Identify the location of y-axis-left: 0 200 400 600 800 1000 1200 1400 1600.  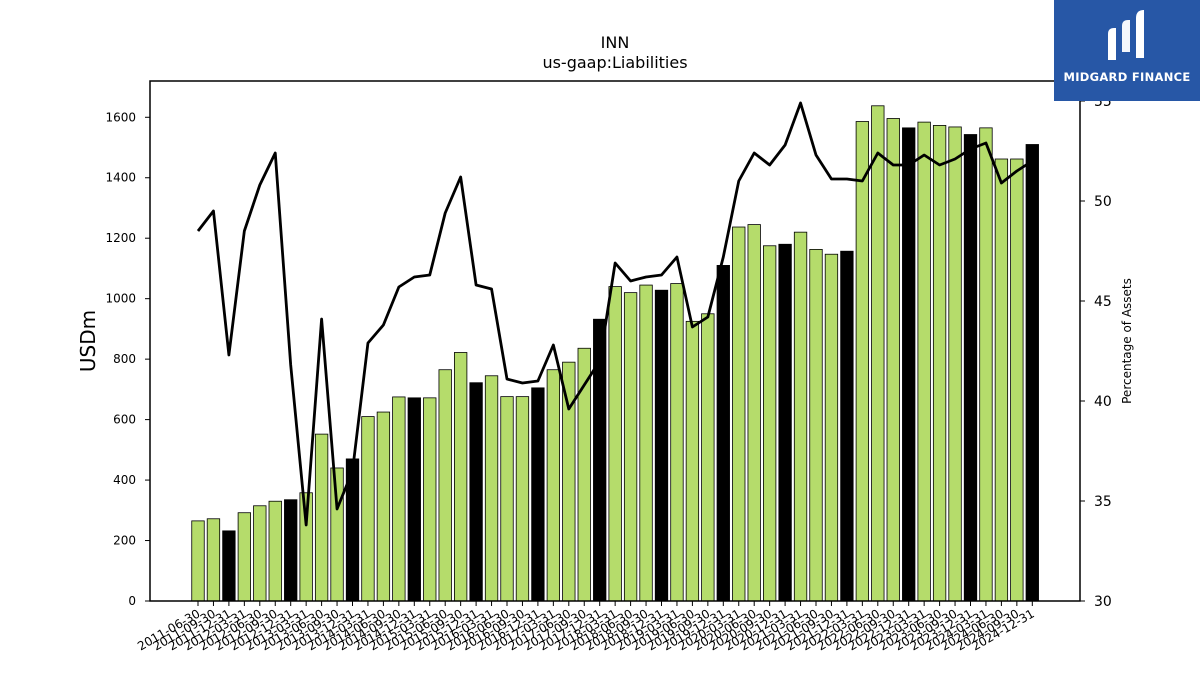
(127, 359).